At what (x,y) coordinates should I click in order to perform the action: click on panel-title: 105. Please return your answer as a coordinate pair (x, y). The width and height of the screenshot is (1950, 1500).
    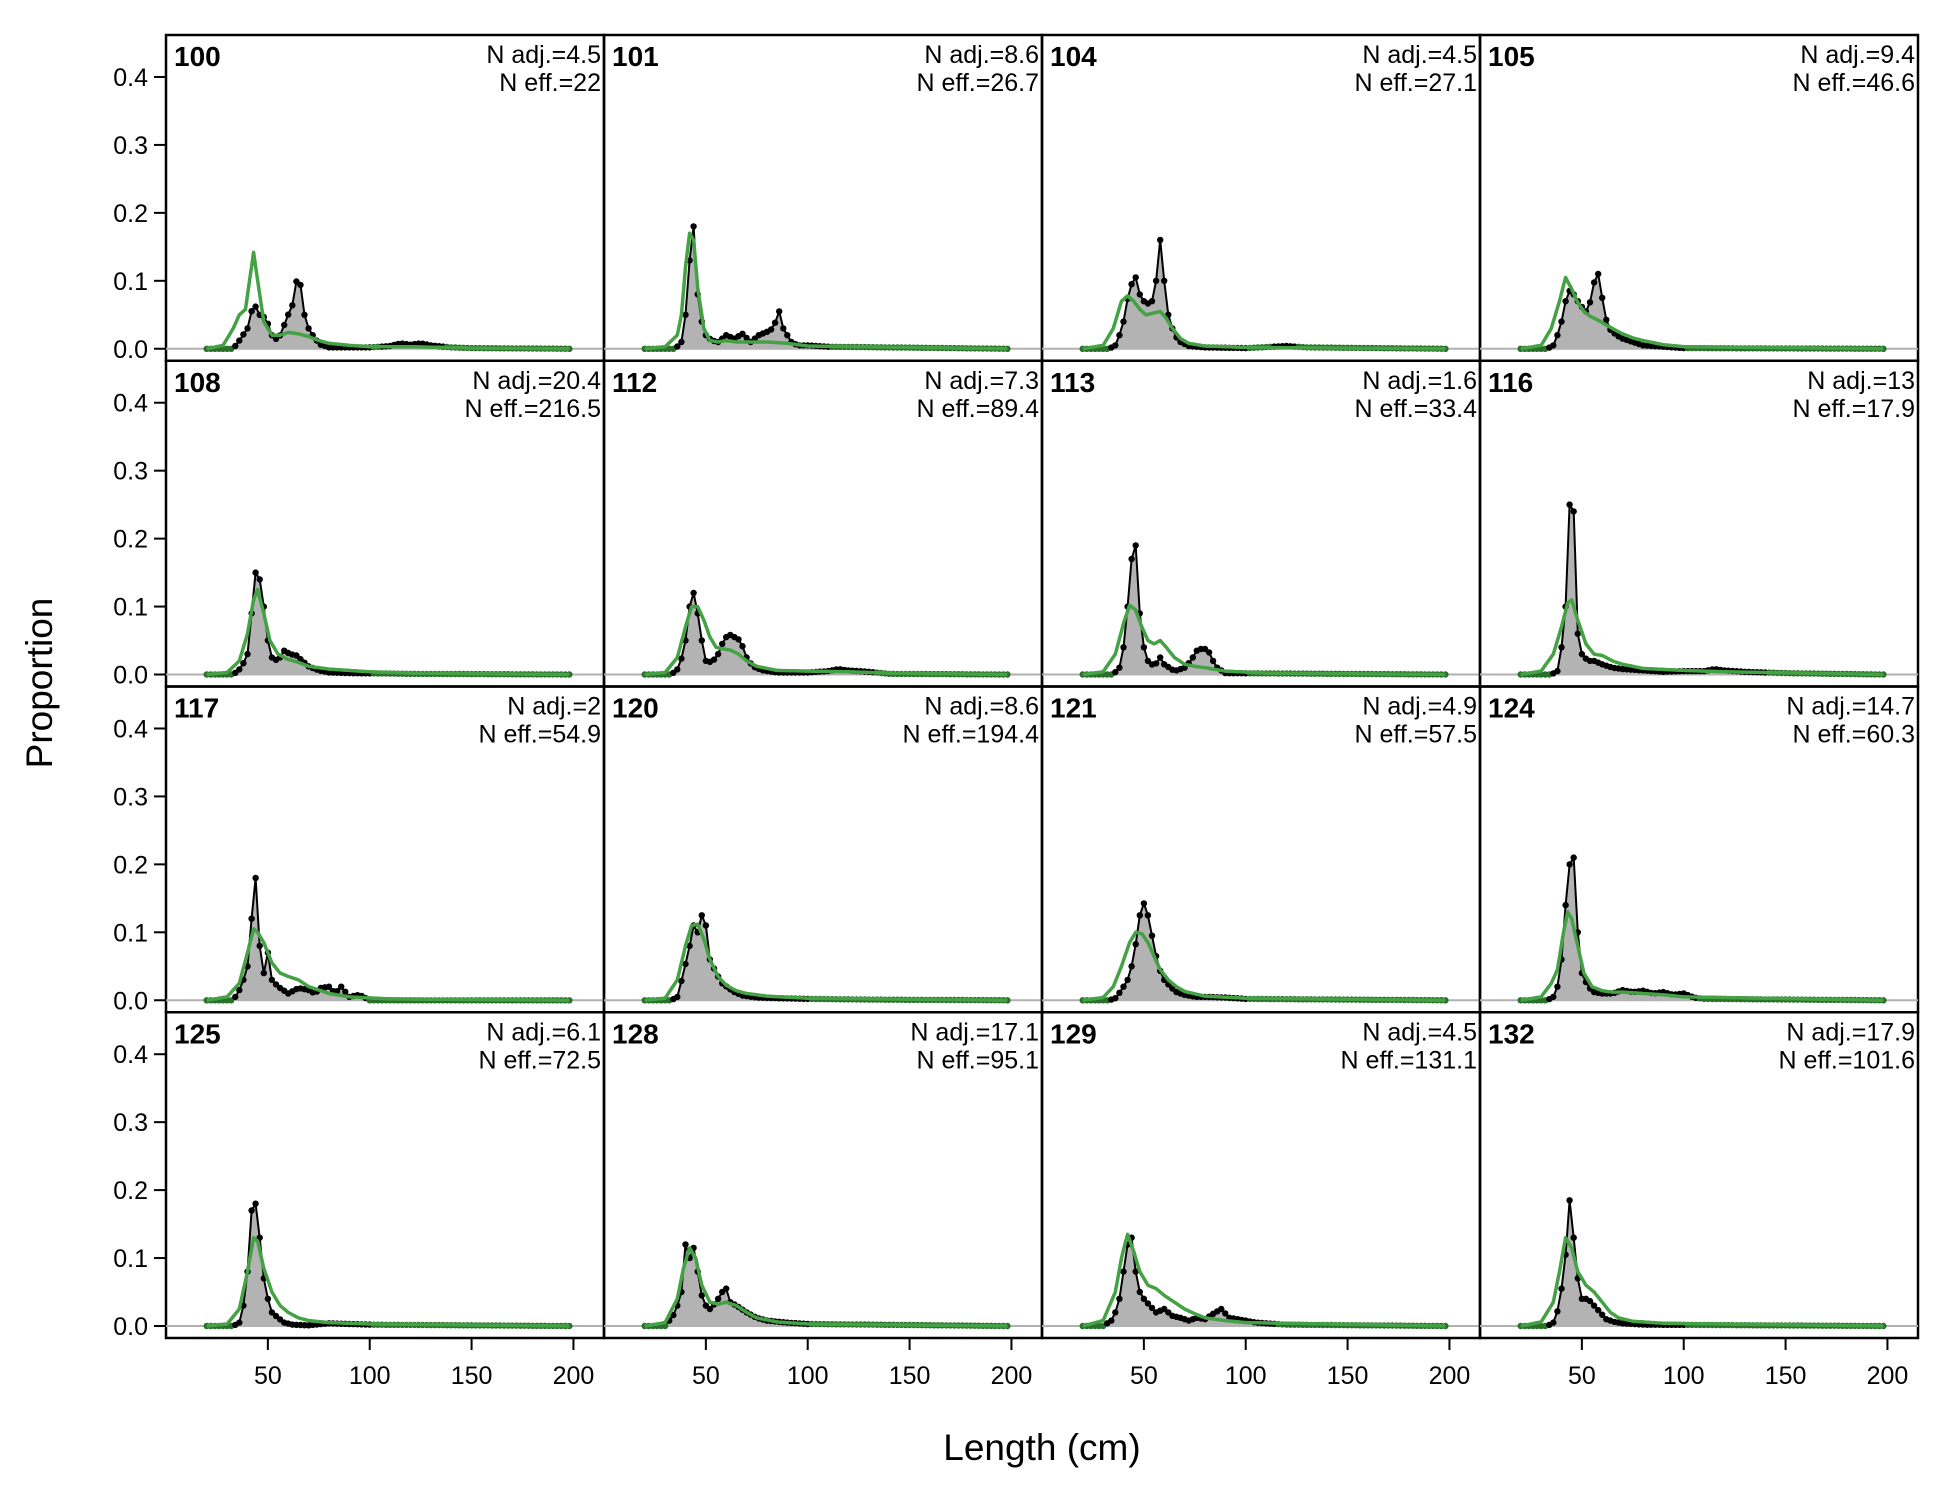
    Looking at the image, I should click on (1511, 56).